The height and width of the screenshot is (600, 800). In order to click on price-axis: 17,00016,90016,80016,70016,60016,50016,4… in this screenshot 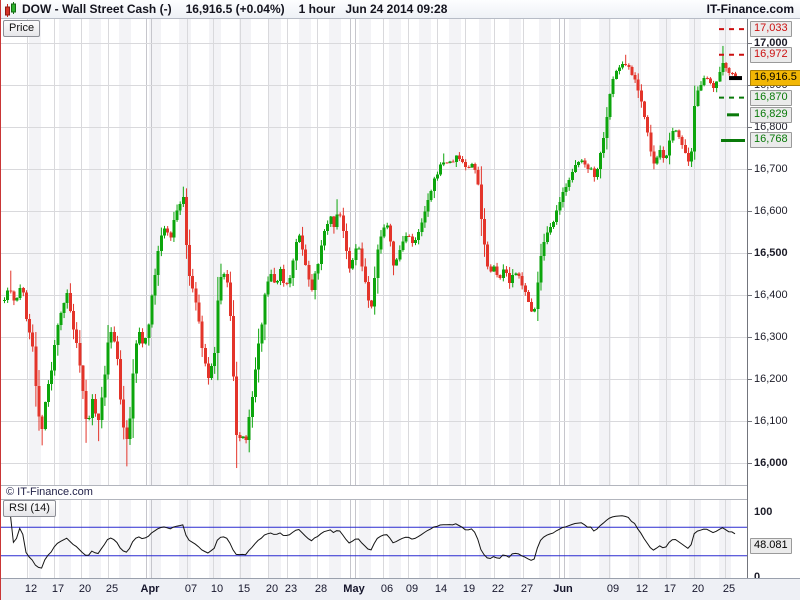, I will do `click(773, 301)`.